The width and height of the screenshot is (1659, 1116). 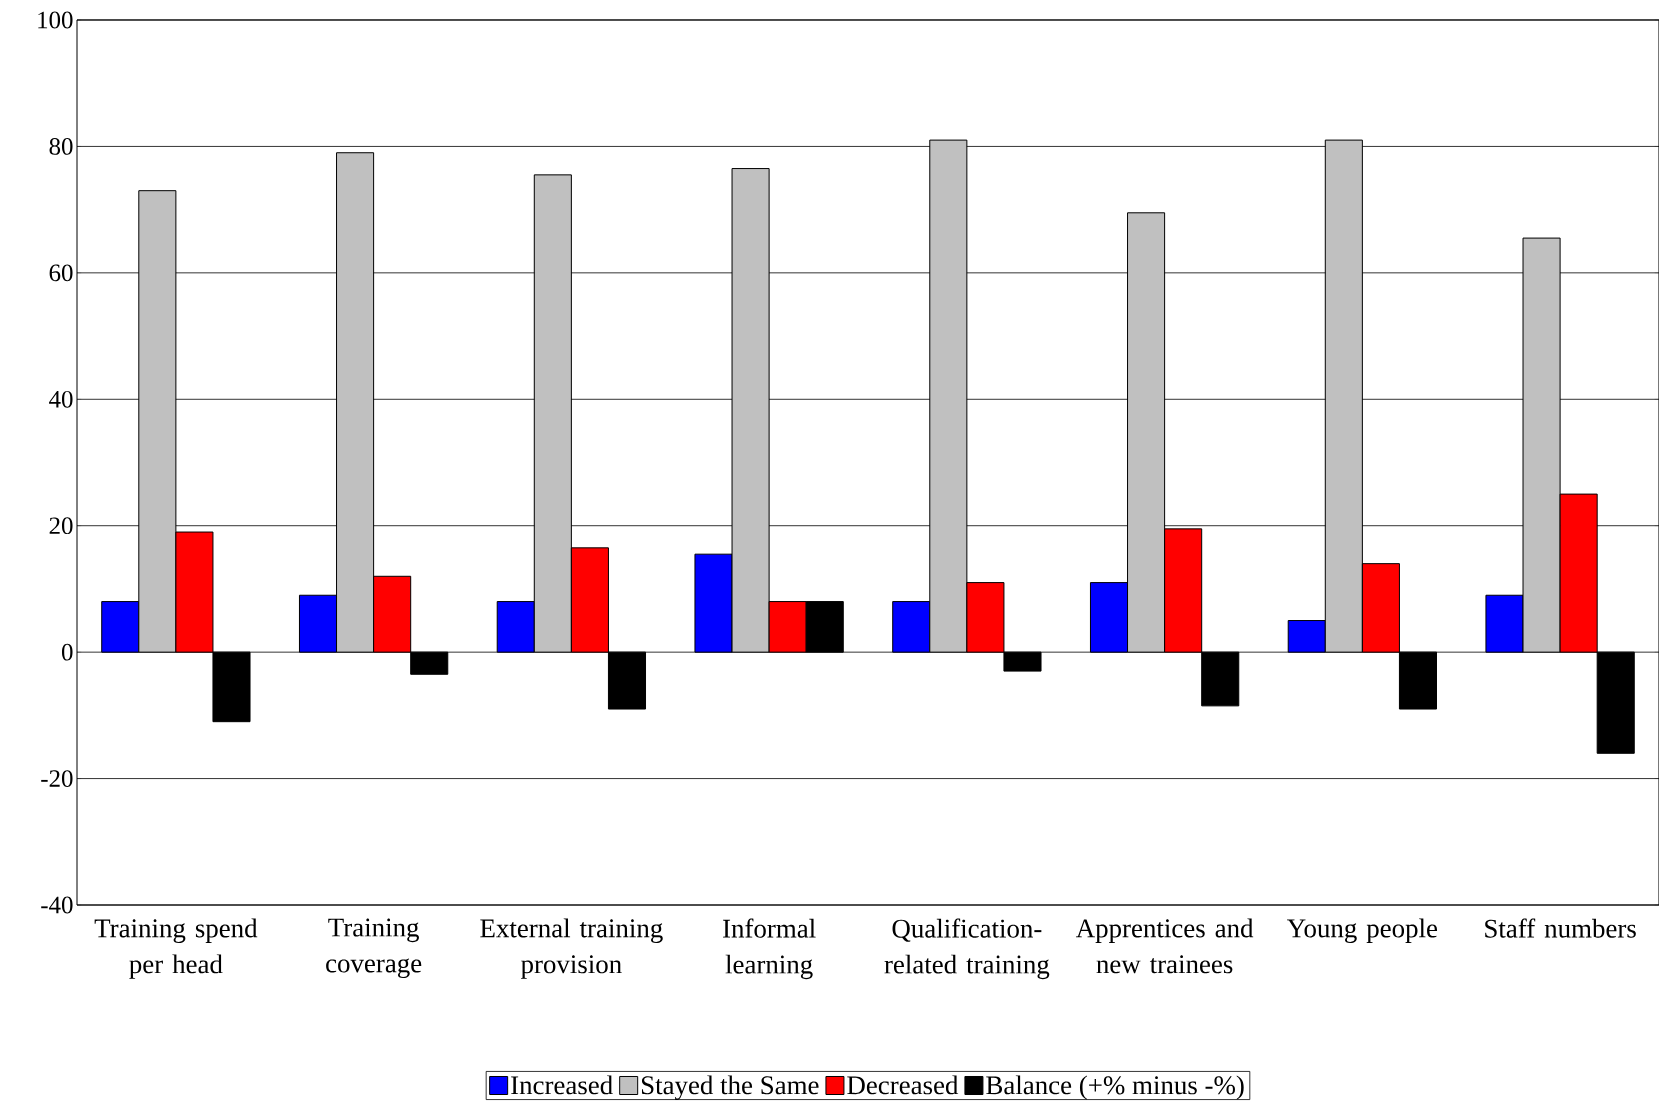 What do you see at coordinates (61, 146) in the screenshot?
I see `y-tick-label: 80` at bounding box center [61, 146].